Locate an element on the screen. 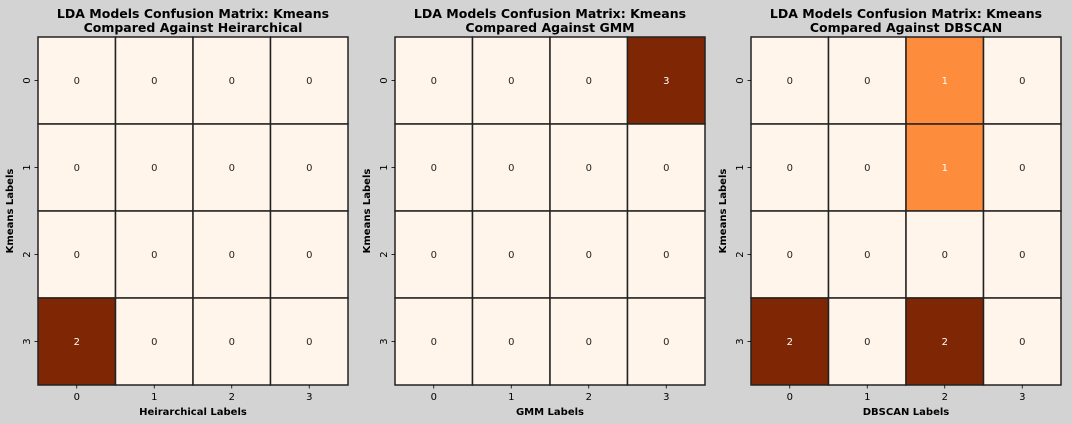 The width and height of the screenshot is (1072, 424). x-axis-label: GMM Labels is located at coordinates (550, 412).